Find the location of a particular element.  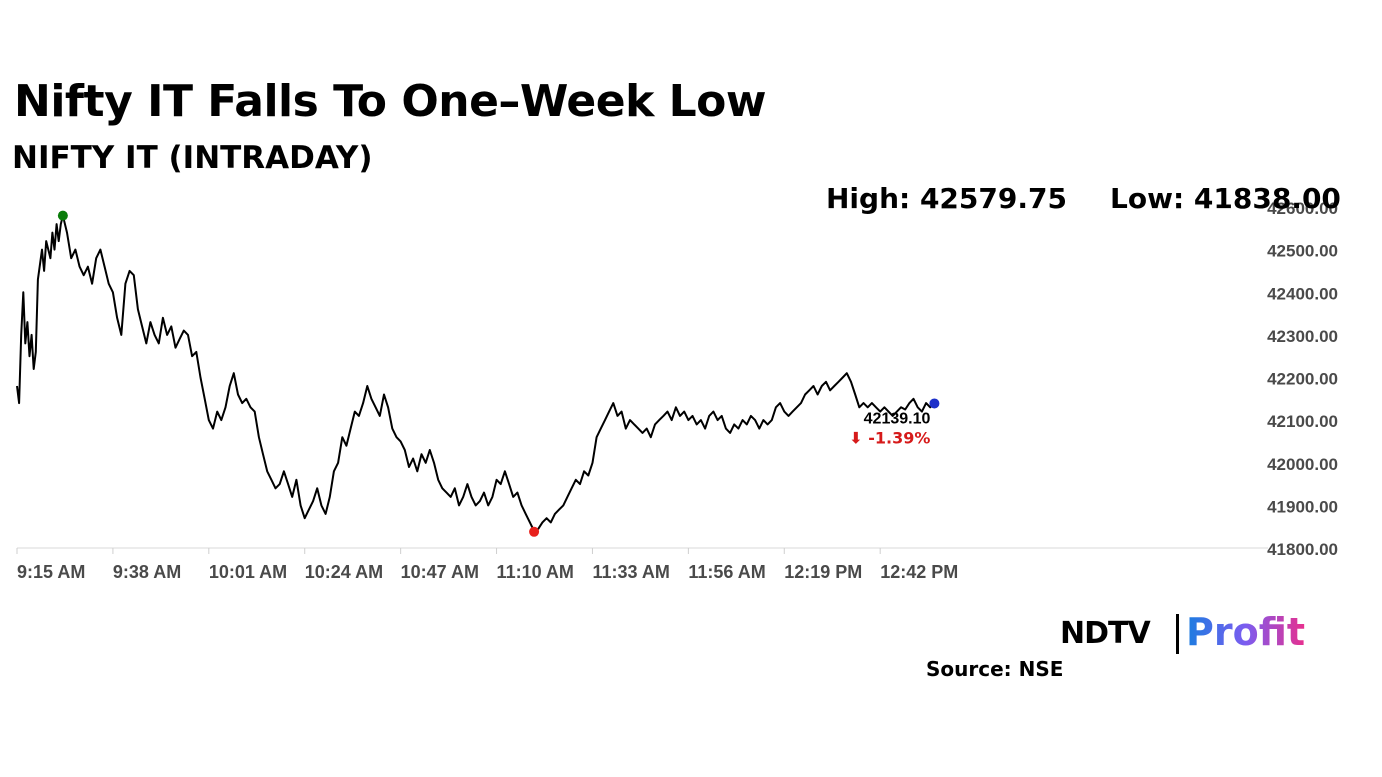

high-value: High: 42579.75 is located at coordinates (946, 198).